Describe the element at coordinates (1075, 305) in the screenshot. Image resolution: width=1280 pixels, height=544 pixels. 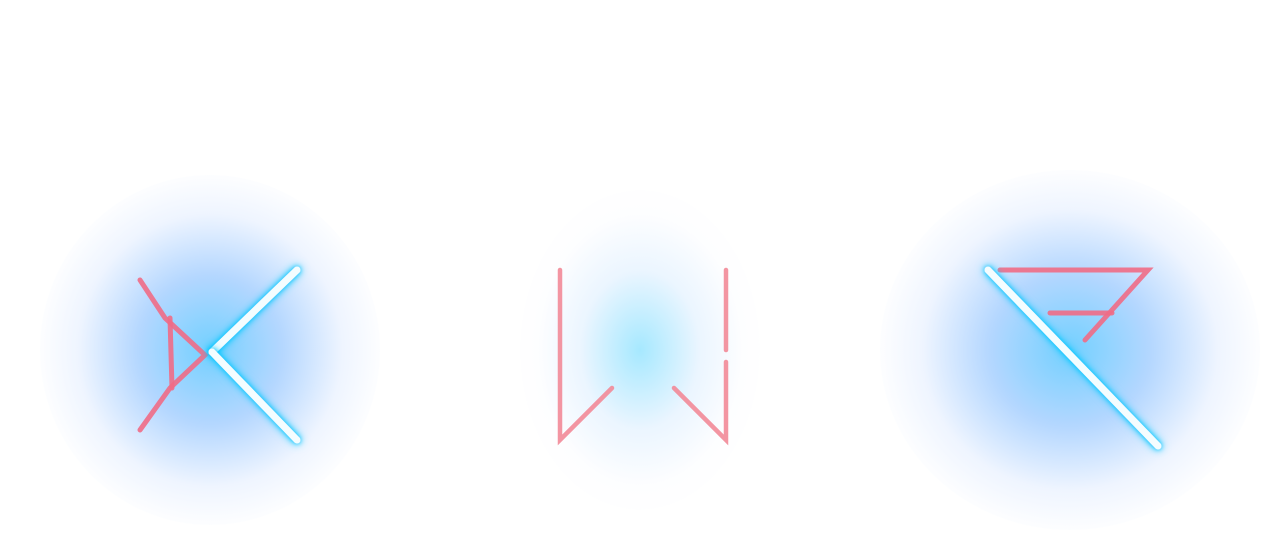
I see `n-pink-stroke` at that location.